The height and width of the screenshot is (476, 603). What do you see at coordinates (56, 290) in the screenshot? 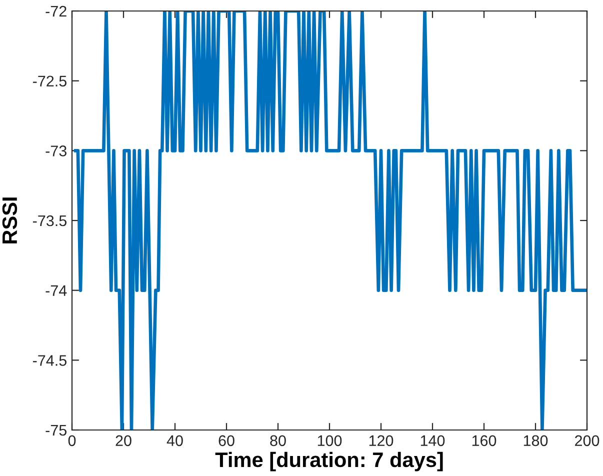
I see `y-tick-label: -74` at bounding box center [56, 290].